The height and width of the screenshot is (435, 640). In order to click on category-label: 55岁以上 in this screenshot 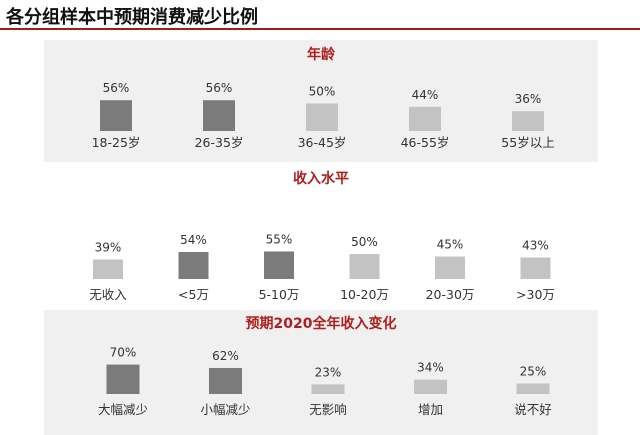, I will do `click(527, 142)`.